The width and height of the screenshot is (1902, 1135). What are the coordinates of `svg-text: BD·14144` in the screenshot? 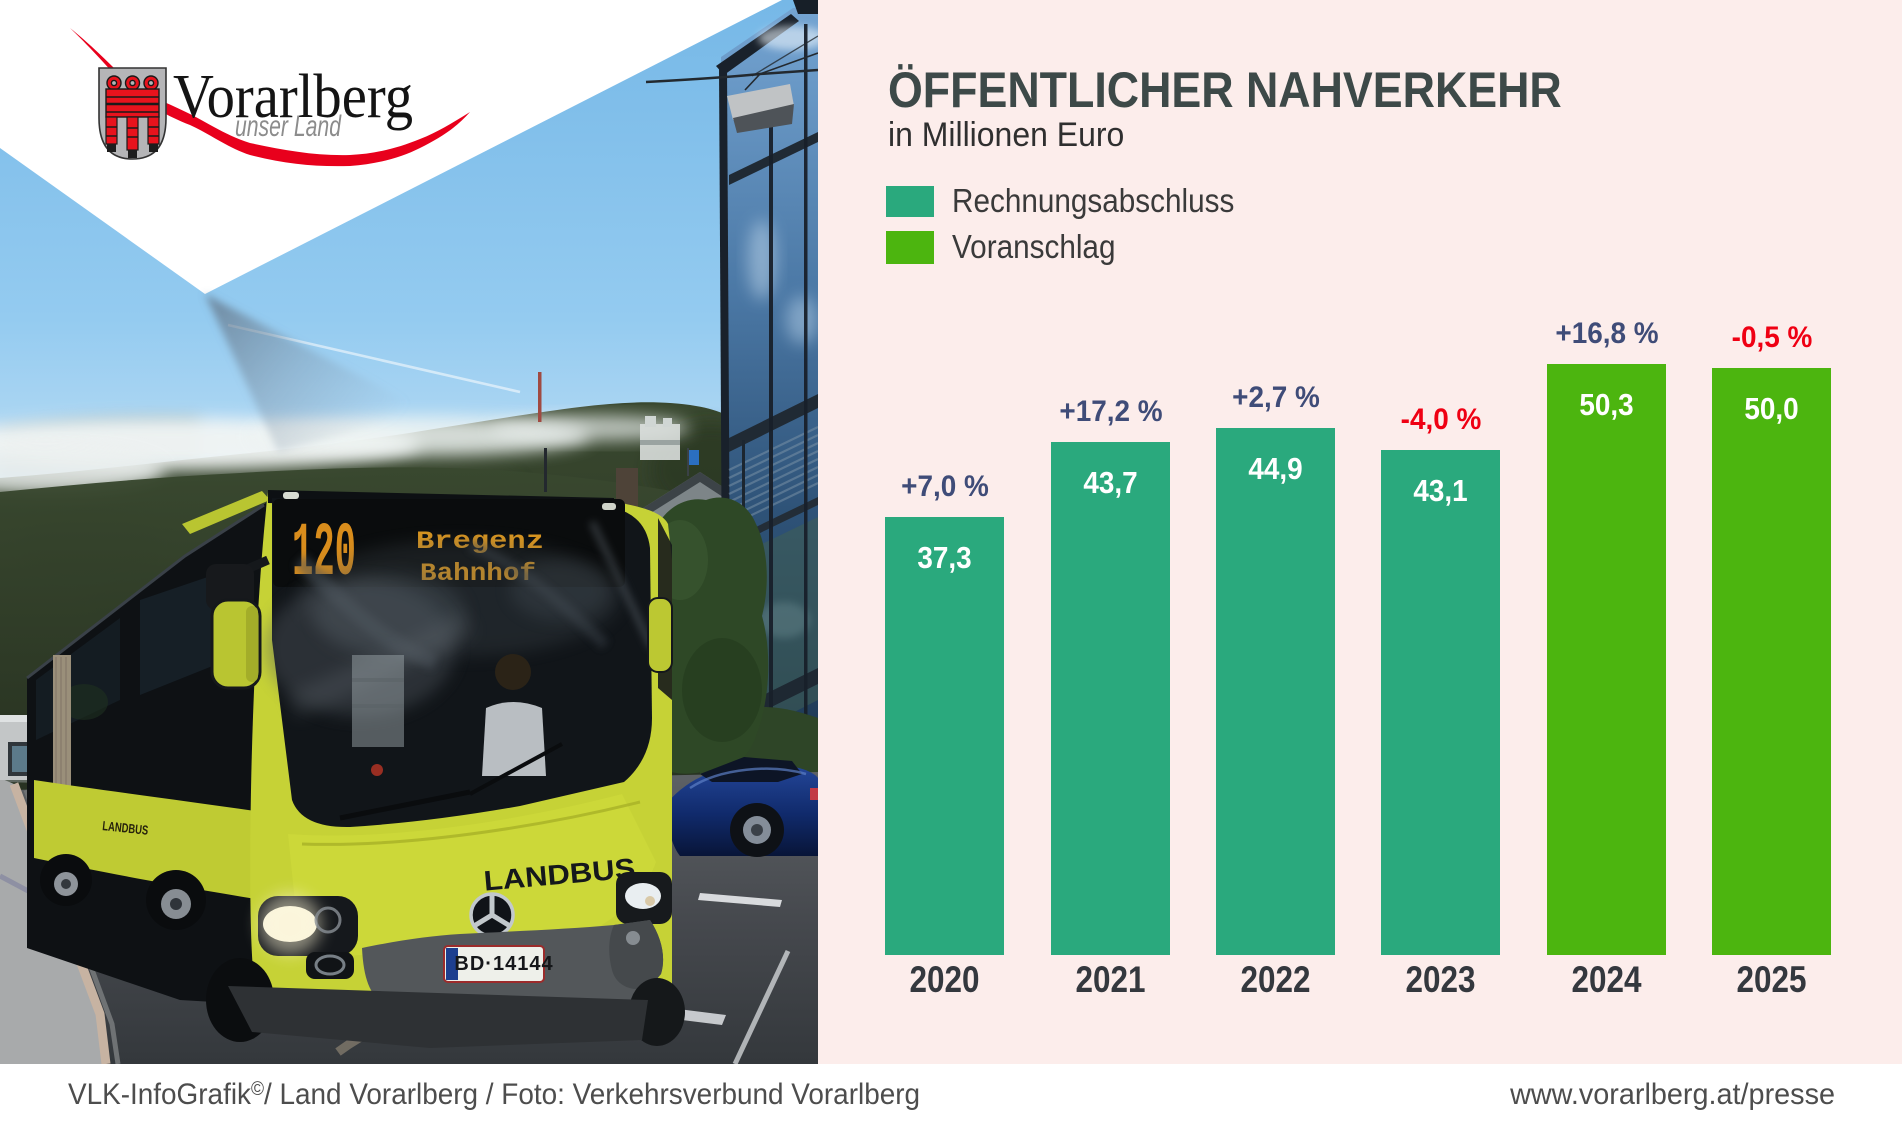 It's located at (503, 964).